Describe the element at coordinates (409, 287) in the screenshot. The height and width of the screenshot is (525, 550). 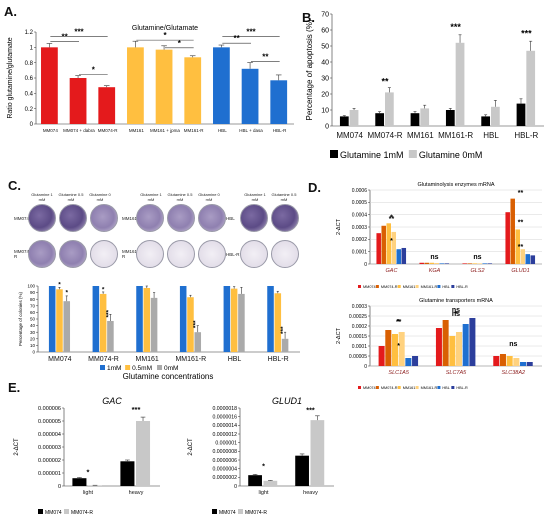
I see `legend-label: MM161` at that location.